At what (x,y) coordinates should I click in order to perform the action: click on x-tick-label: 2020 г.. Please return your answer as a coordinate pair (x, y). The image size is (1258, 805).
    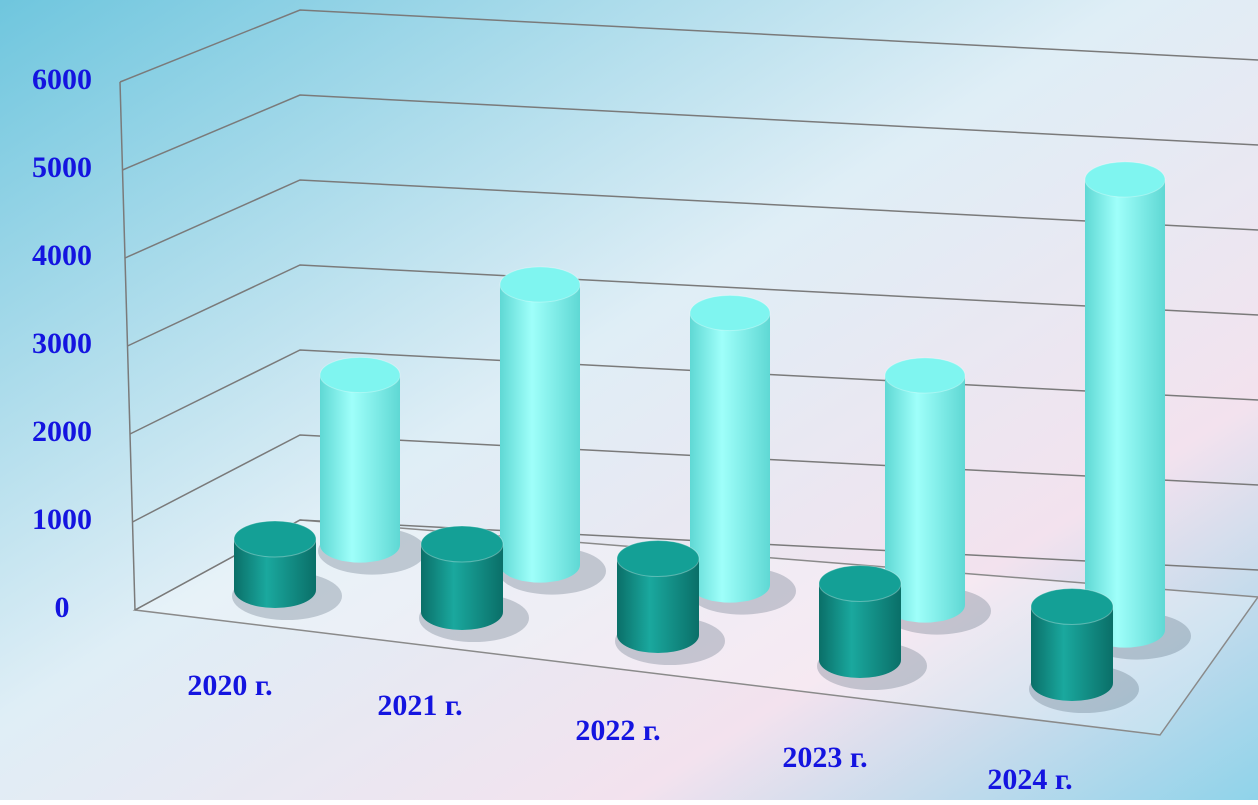
    Looking at the image, I should click on (229, 685).